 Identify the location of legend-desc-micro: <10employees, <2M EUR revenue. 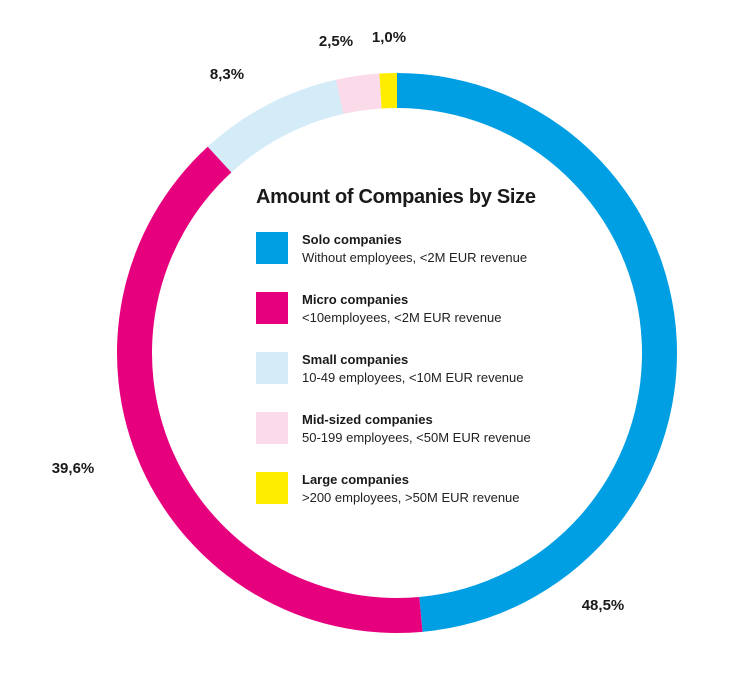
(402, 317).